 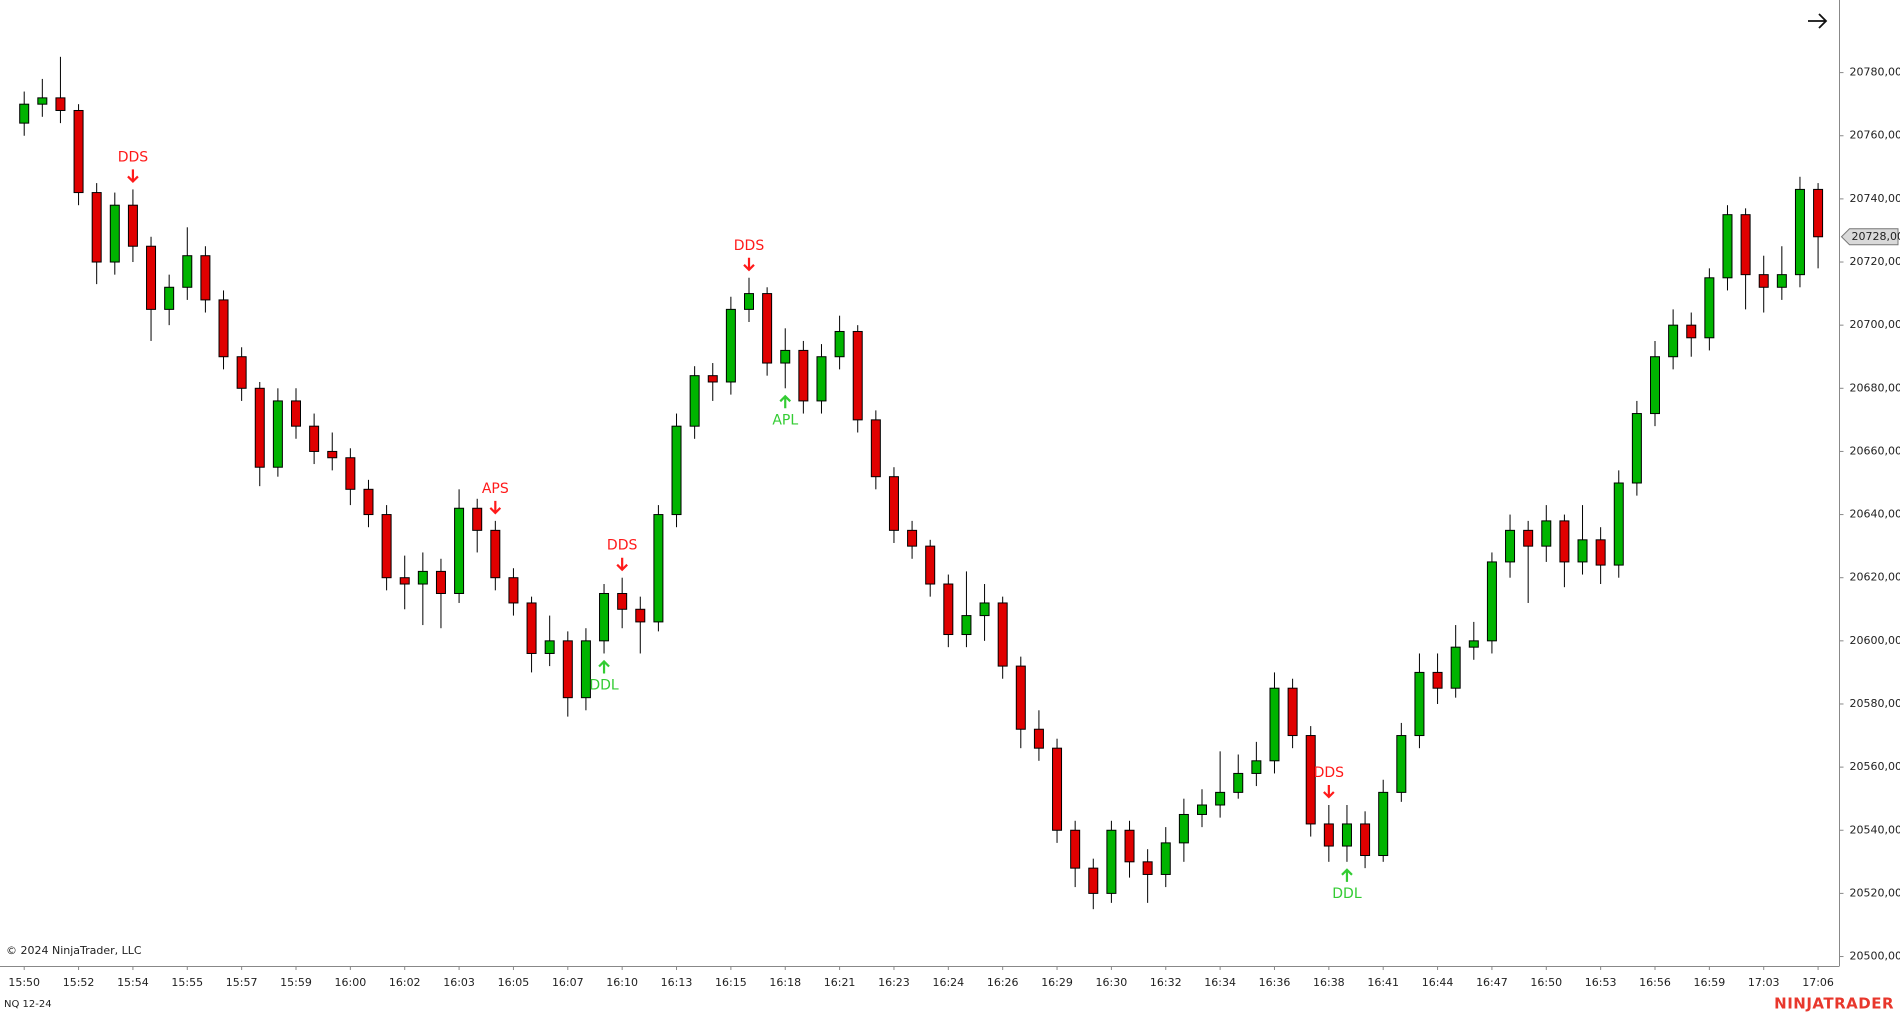 I want to click on nav-arrow, so click(x=1818, y=21).